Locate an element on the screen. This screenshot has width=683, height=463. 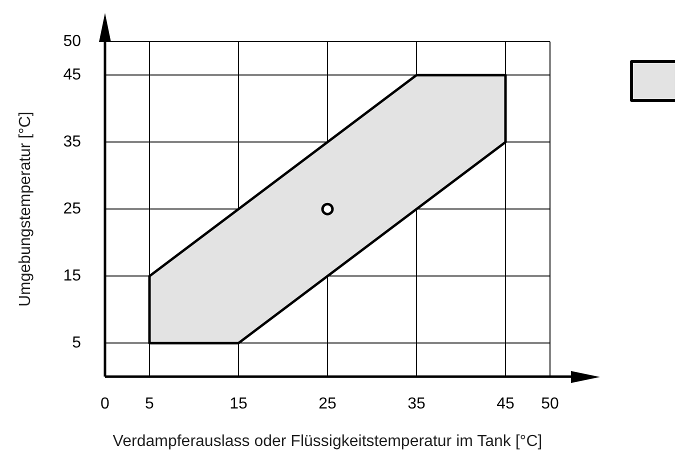
x-tick-label: 5 is located at coordinates (149, 404).